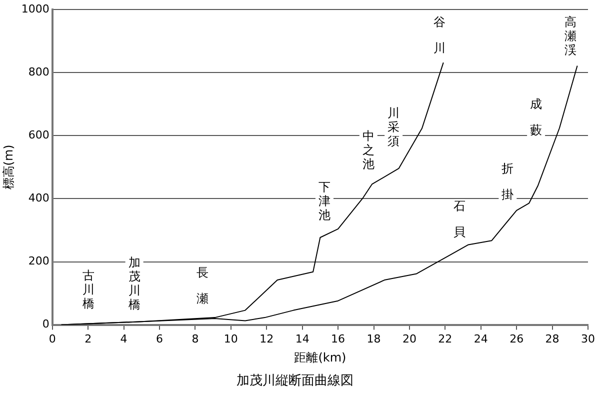 The image size is (598, 393). What do you see at coordinates (39, 198) in the screenshot?
I see `y-tick-label: 400` at bounding box center [39, 198].